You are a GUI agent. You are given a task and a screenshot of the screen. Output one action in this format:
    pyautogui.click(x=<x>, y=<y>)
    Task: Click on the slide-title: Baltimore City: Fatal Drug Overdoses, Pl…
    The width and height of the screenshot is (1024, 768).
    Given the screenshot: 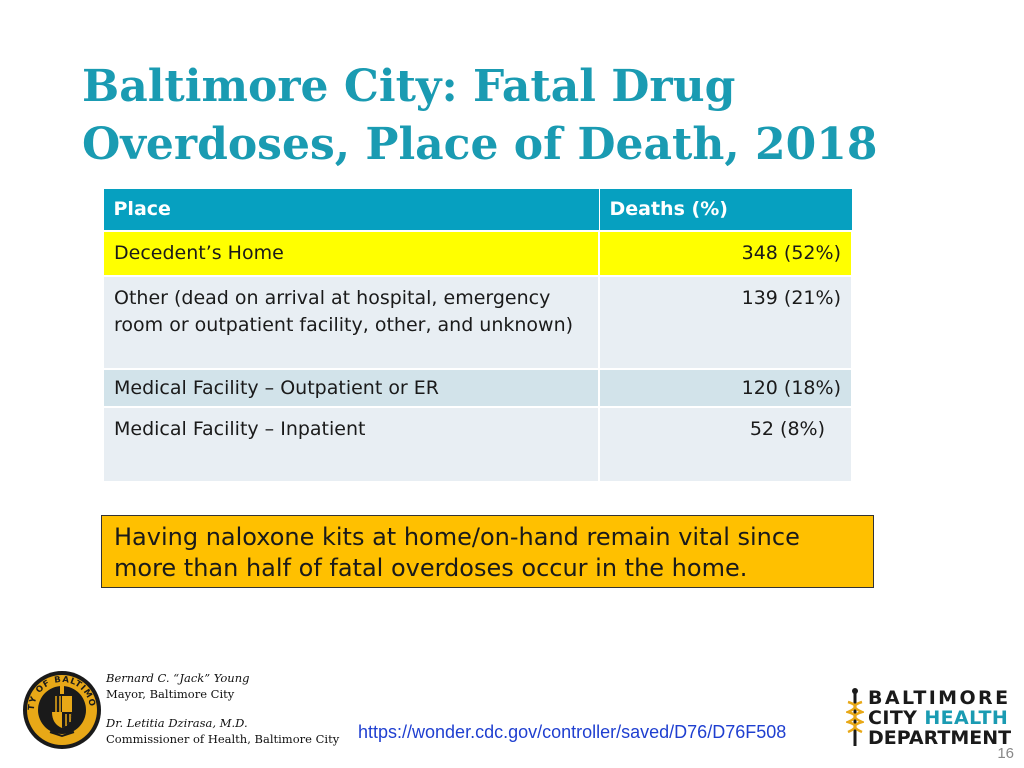 What is the action you would take?
    pyautogui.click(x=480, y=115)
    